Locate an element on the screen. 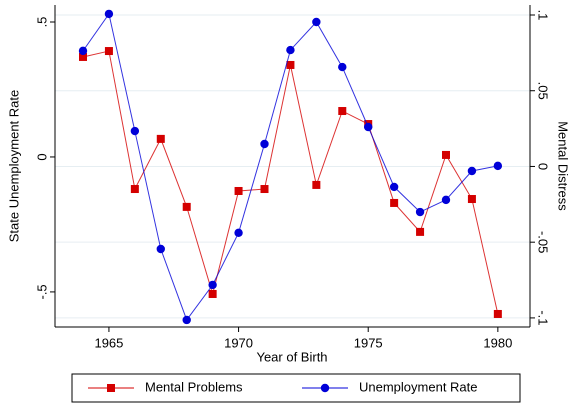  legend-label: Unemployment Rate is located at coordinates (418, 386).